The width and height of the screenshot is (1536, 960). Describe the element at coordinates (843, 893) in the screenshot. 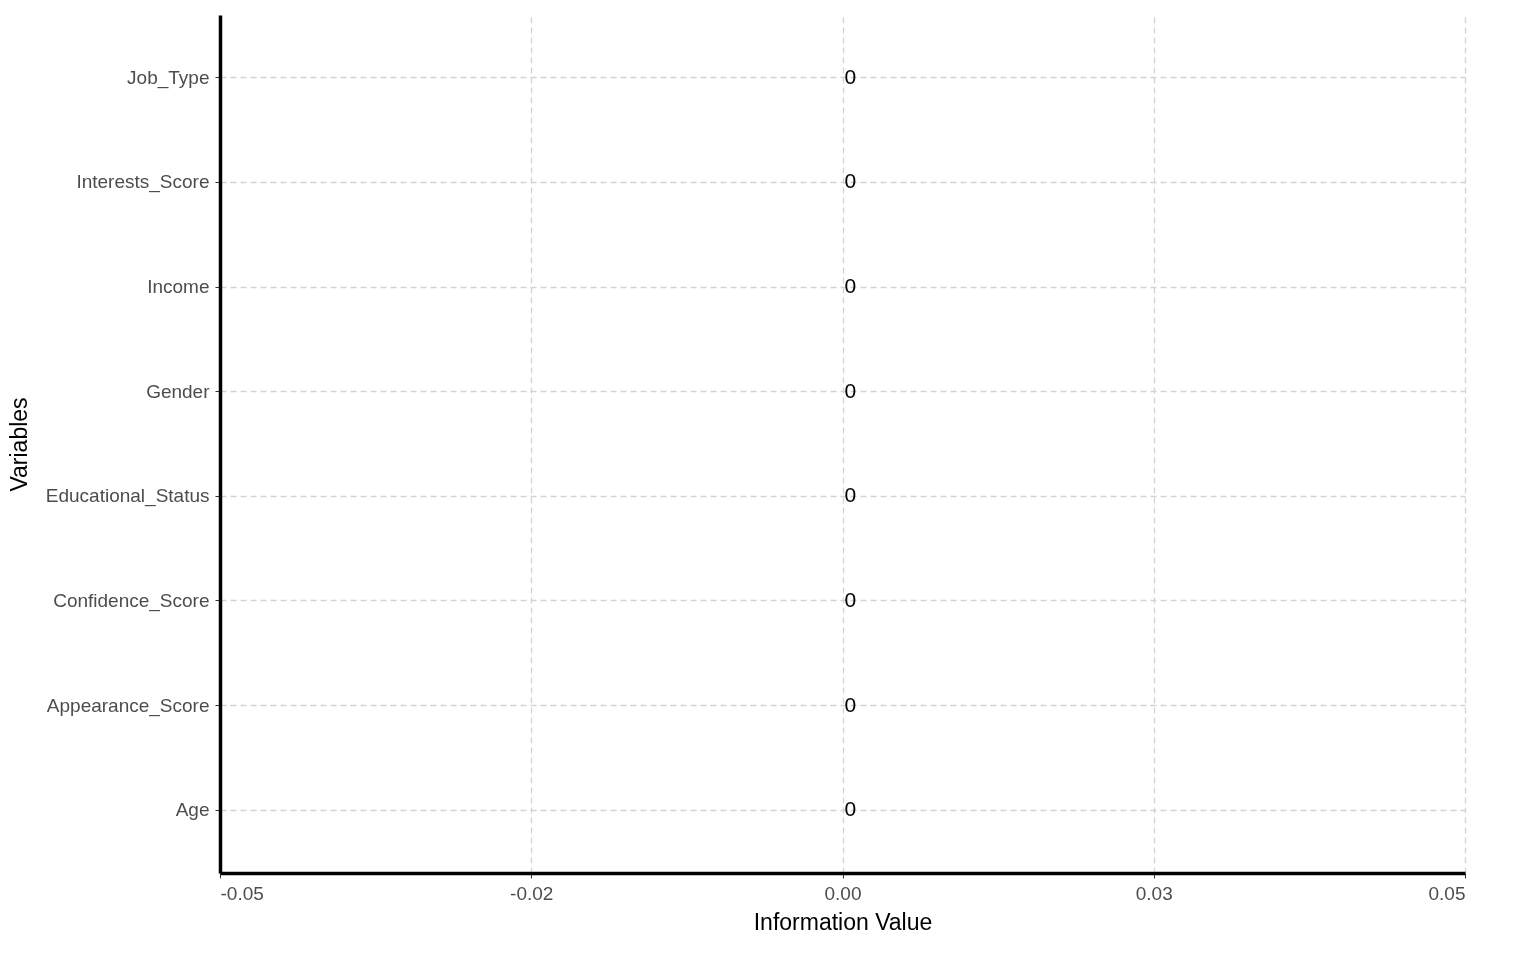

I see `x-tick-label: 0.00` at that location.